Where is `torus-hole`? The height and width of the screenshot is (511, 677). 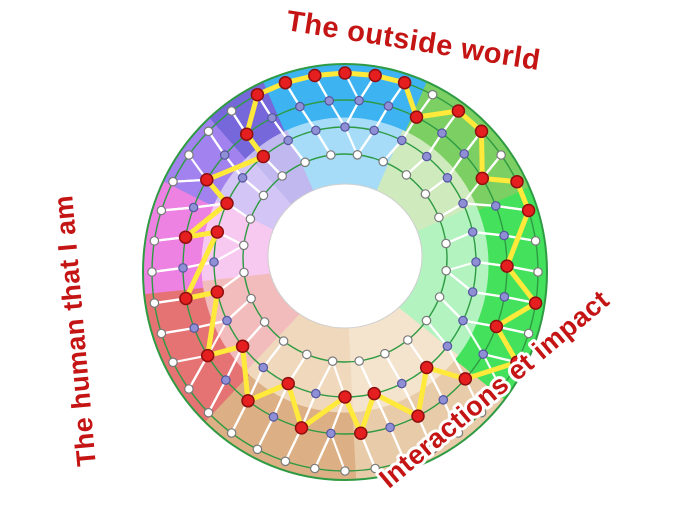
torus-hole is located at coordinates (345, 256).